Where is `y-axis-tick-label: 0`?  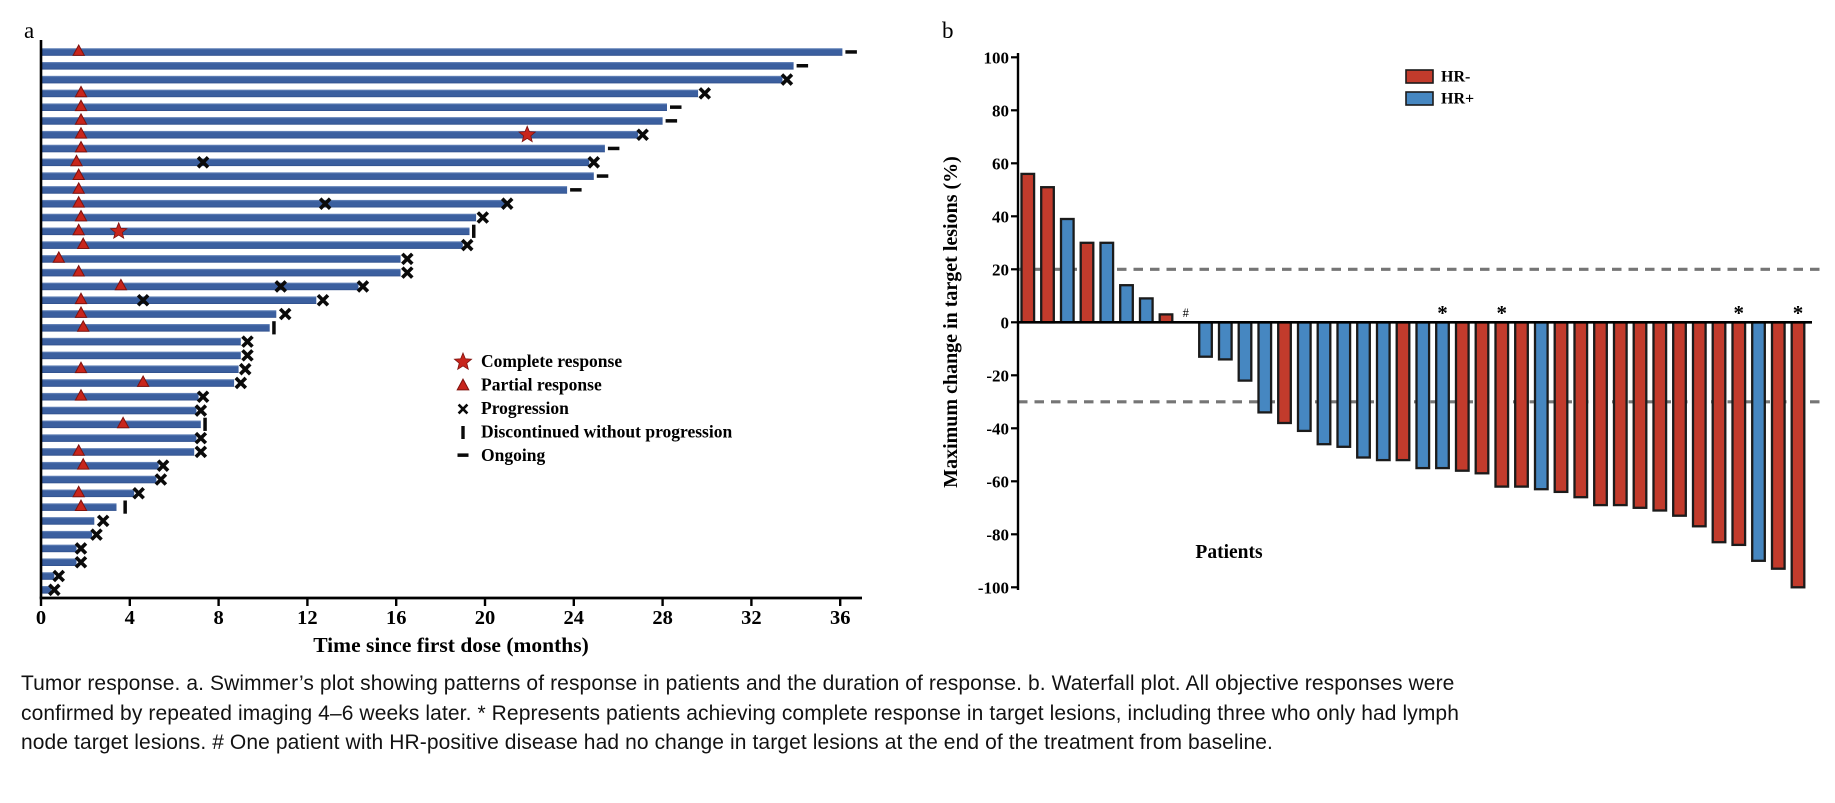
y-axis-tick-label: 0 is located at coordinates (1005, 322).